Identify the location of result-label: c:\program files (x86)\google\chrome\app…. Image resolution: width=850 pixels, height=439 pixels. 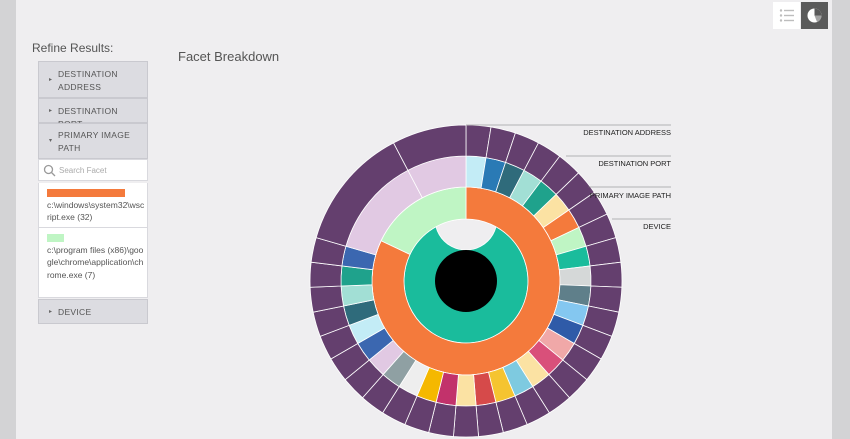
(95, 262).